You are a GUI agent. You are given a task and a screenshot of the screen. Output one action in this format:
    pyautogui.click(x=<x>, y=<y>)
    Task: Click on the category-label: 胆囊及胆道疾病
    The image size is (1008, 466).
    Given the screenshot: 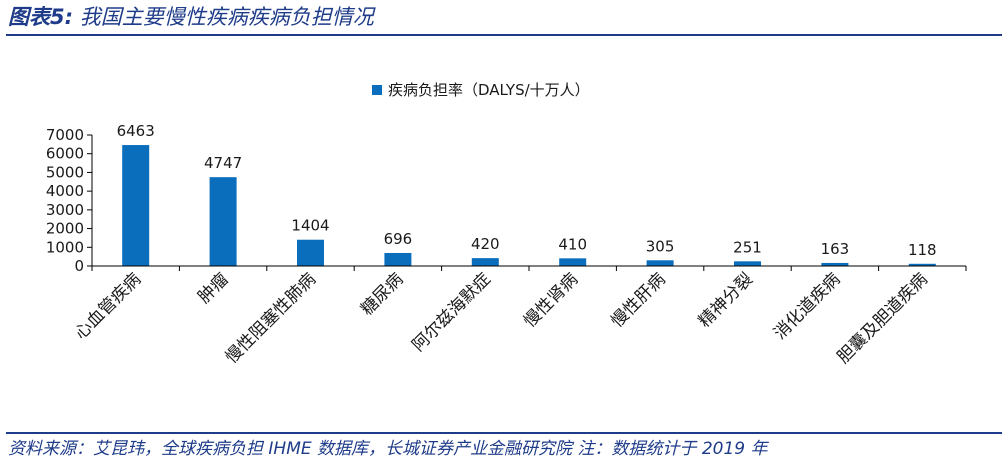 What is the action you would take?
    pyautogui.click(x=883, y=318)
    